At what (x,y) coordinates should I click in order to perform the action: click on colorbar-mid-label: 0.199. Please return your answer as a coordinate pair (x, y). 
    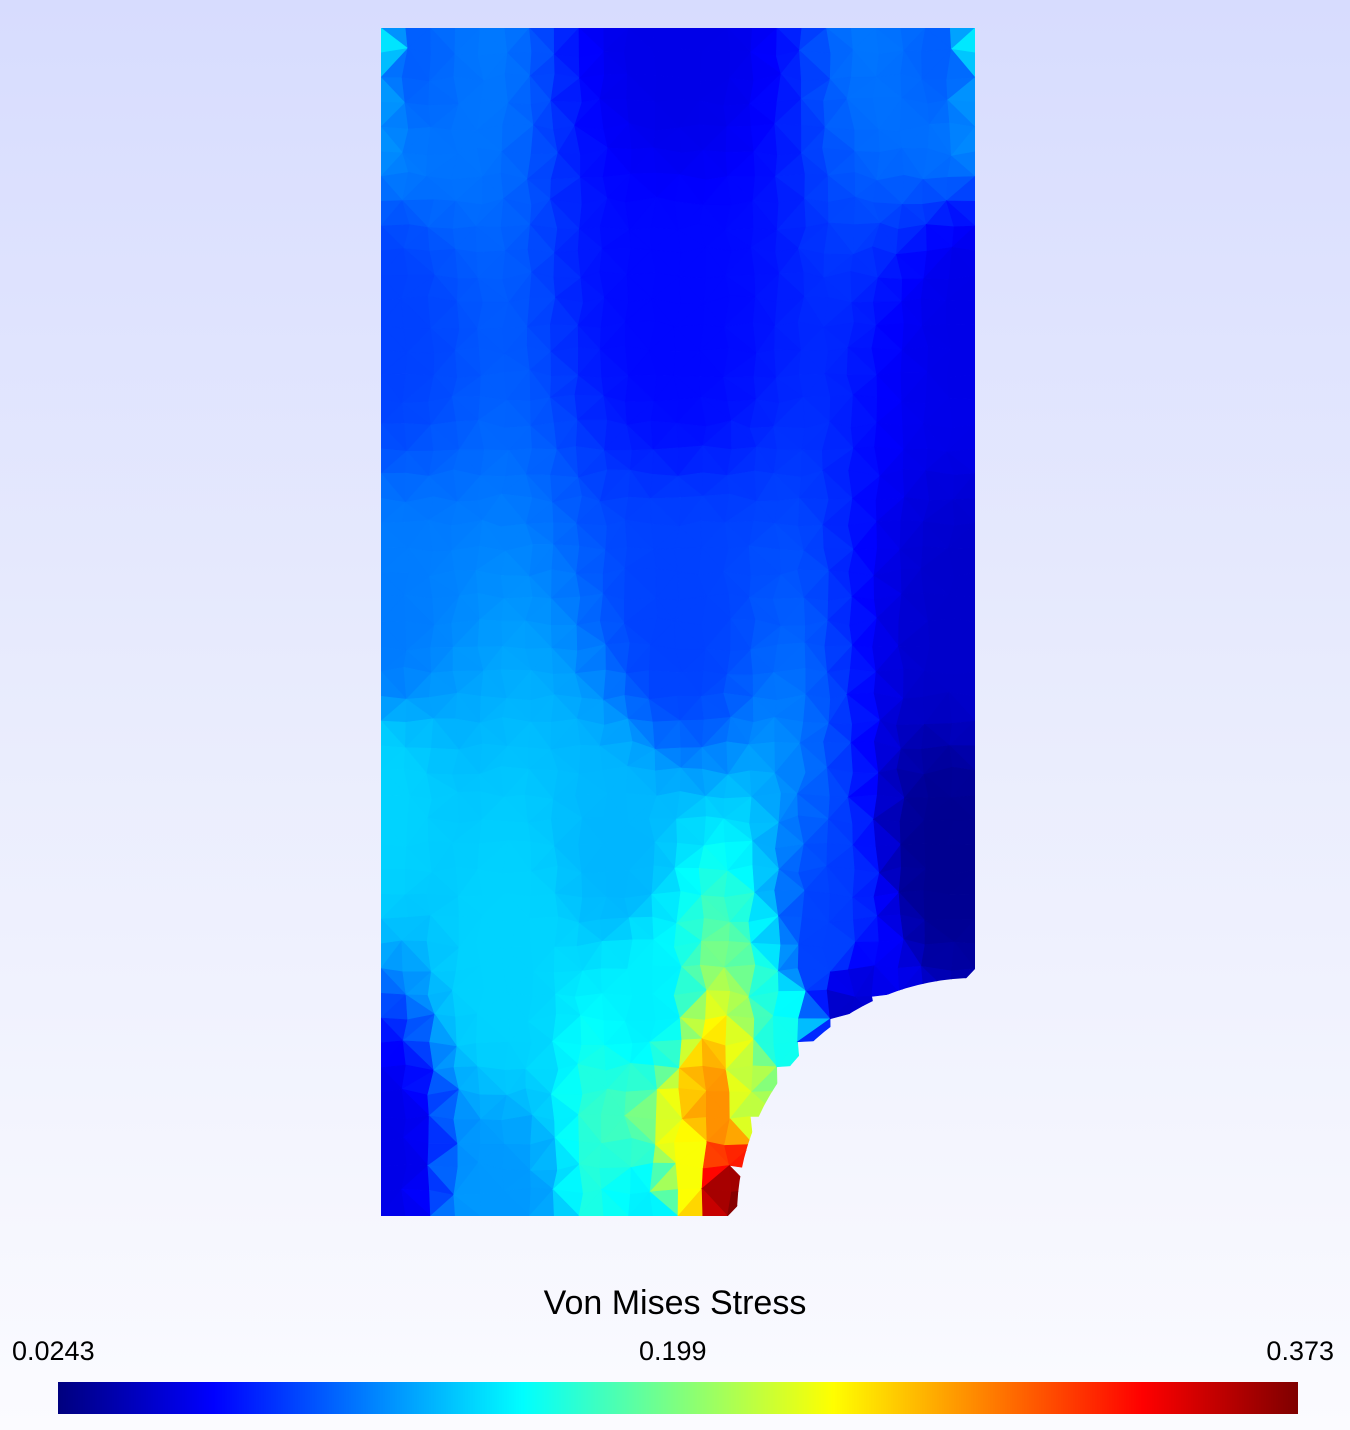
    Looking at the image, I should click on (673, 1351).